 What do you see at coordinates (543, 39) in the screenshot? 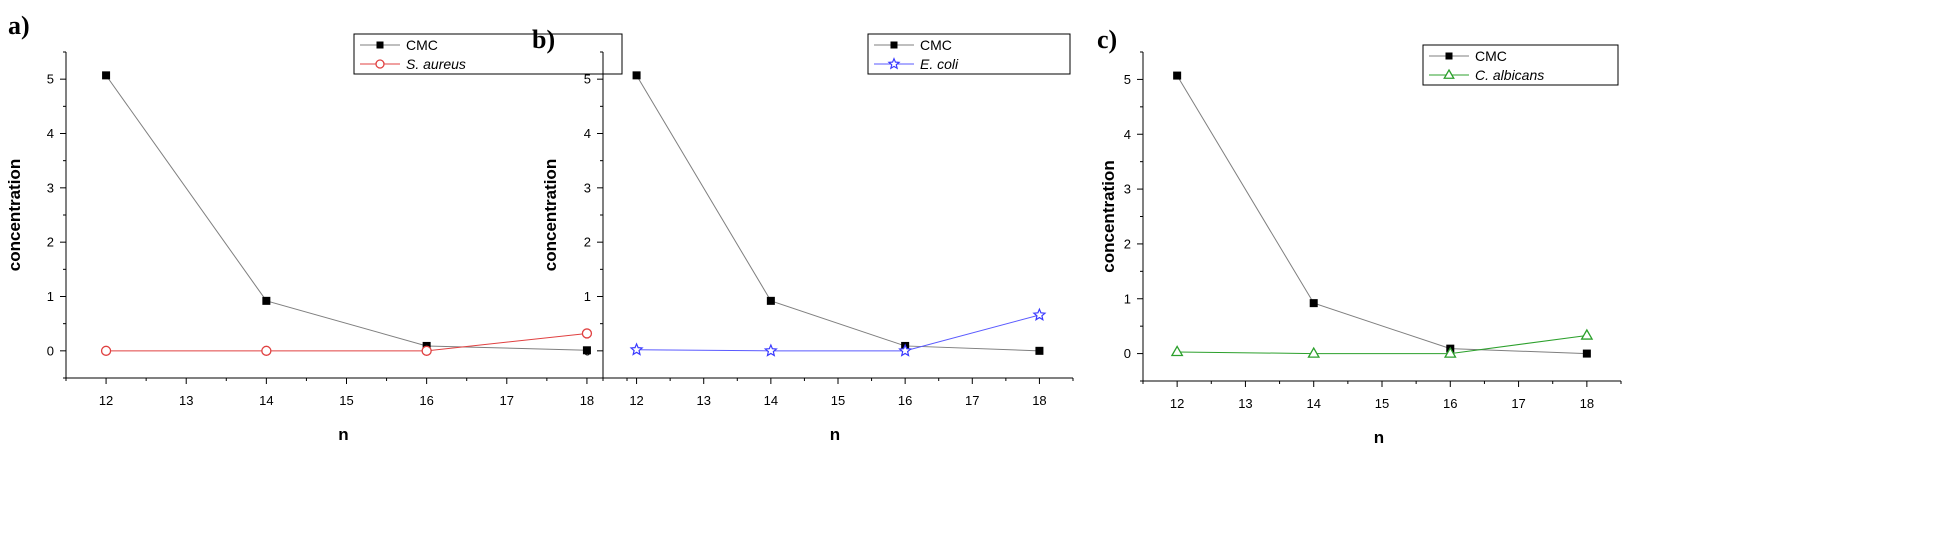
I see `panel-label: b)` at bounding box center [543, 39].